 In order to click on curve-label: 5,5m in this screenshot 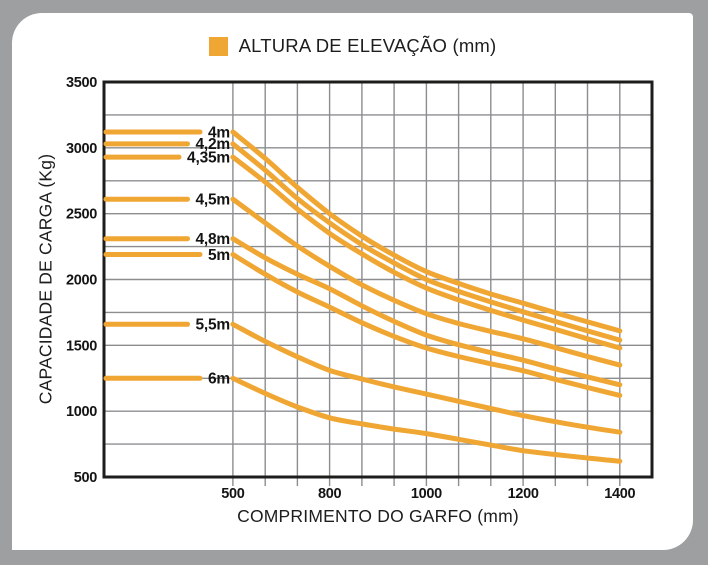, I will do `click(212, 325)`.